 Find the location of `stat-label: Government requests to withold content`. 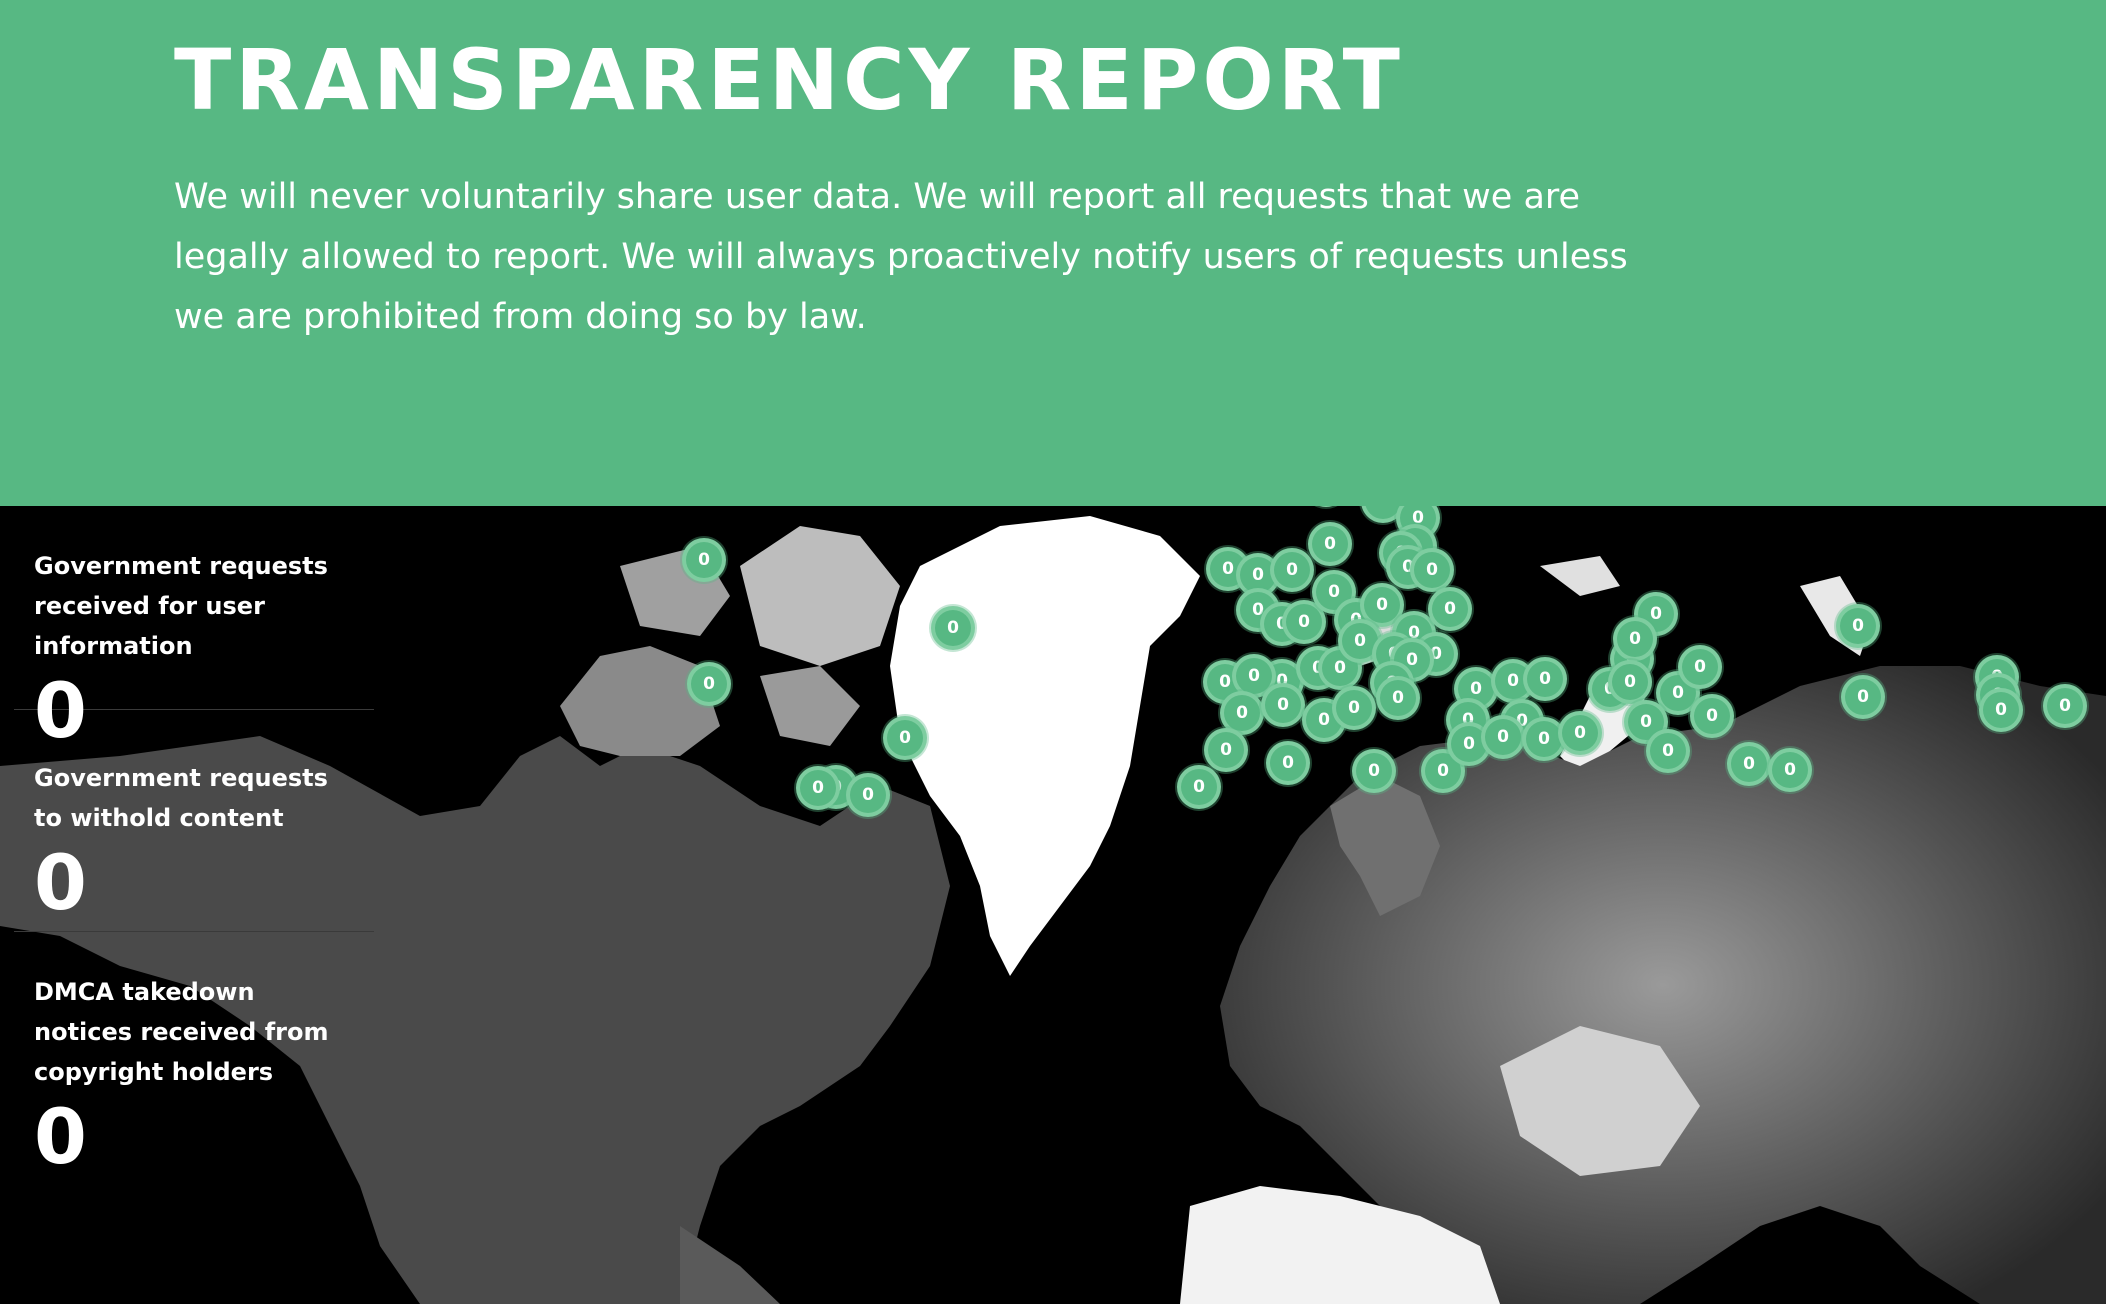

stat-label: Government requests to withold content is located at coordinates (181, 798).